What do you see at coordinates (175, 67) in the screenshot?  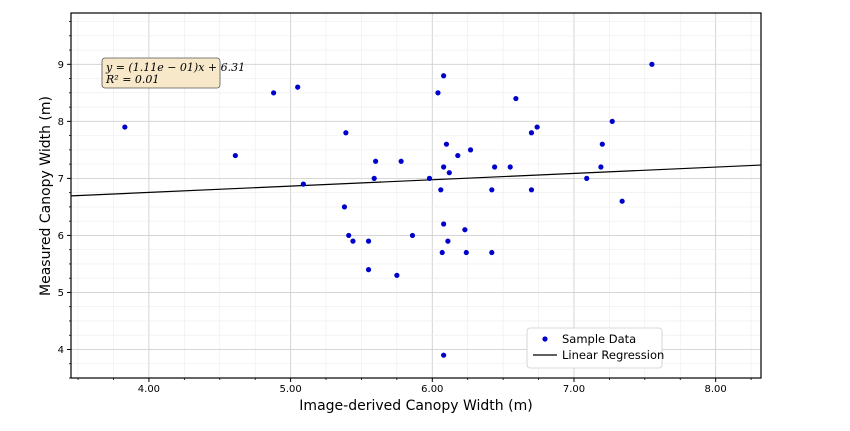 I see `annotation-equation: y = (1.11e − 01)x + 6.31` at bounding box center [175, 67].